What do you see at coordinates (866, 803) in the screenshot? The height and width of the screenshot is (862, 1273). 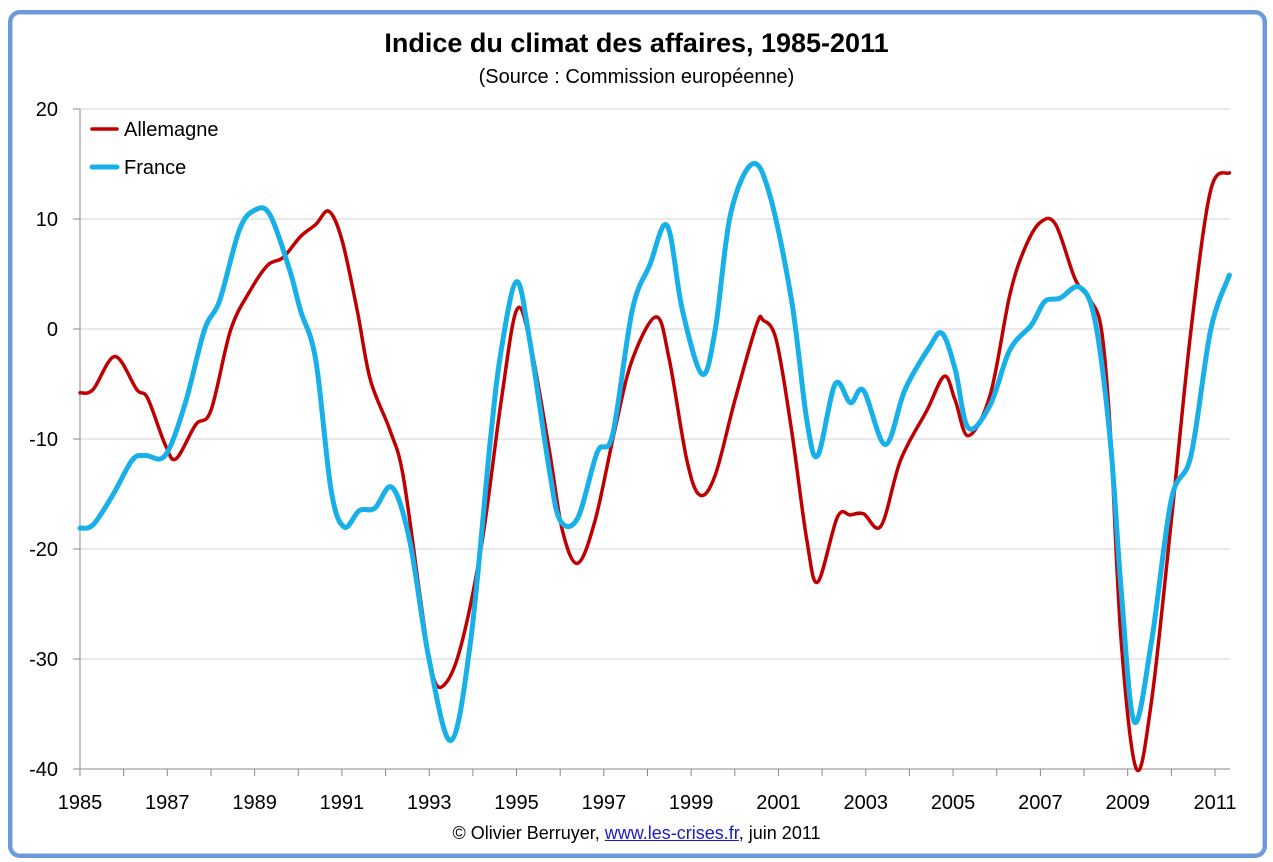 I see `x-tick-label: 2003` at bounding box center [866, 803].